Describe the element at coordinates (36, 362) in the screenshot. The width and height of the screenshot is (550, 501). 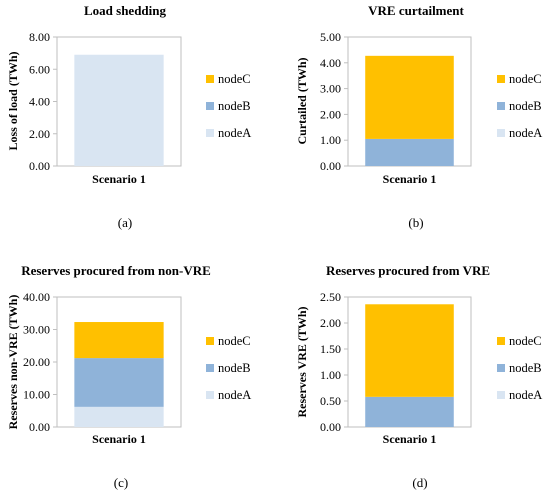
I see `y-tick-label: 20.00` at that location.